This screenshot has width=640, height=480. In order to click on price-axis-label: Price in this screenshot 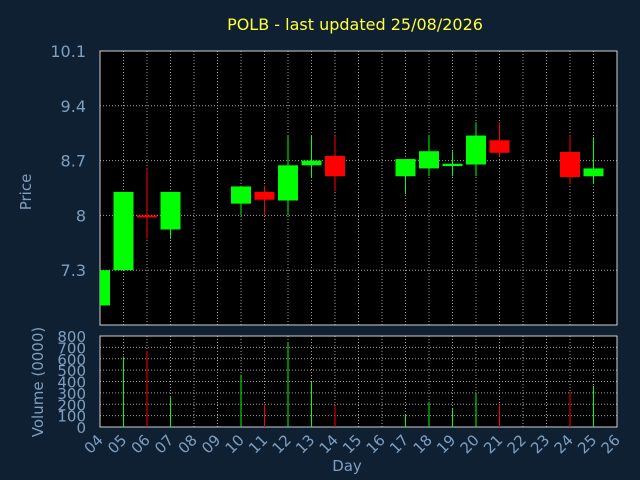, I will do `click(26, 192)`.